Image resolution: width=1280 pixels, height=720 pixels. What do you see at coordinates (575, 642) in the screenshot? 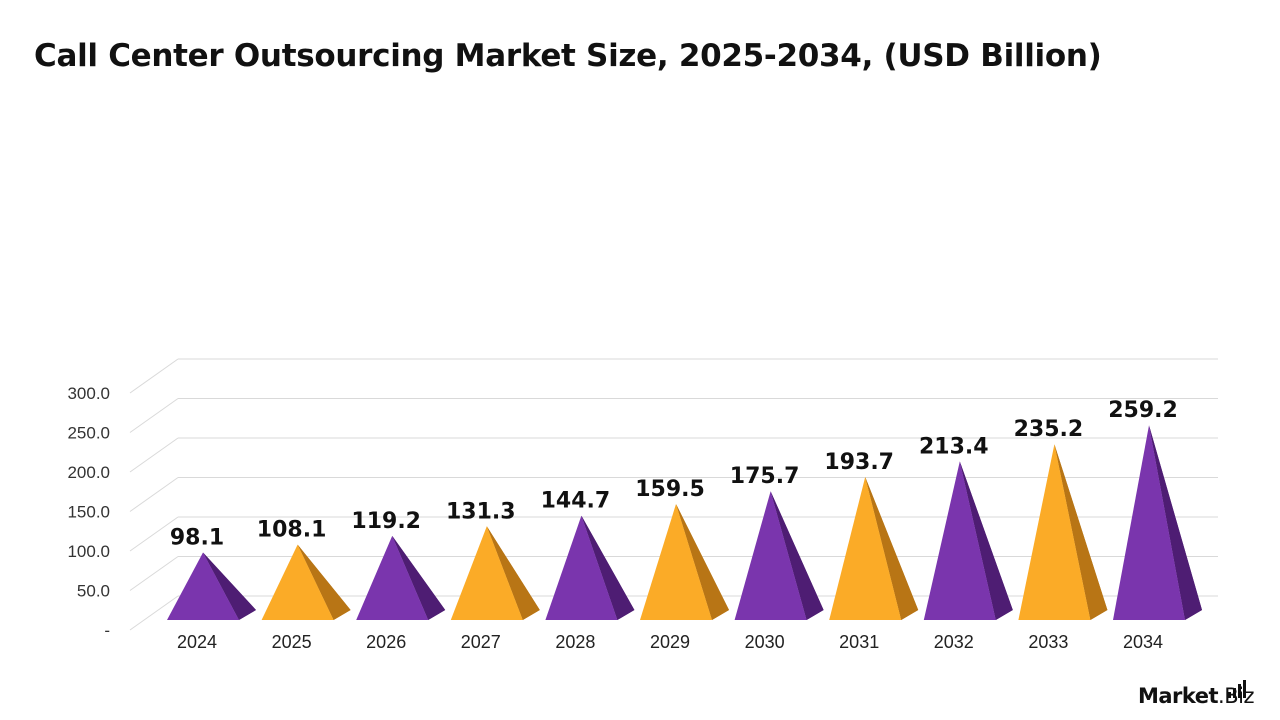
I see `x-tick-label: 2028` at bounding box center [575, 642].